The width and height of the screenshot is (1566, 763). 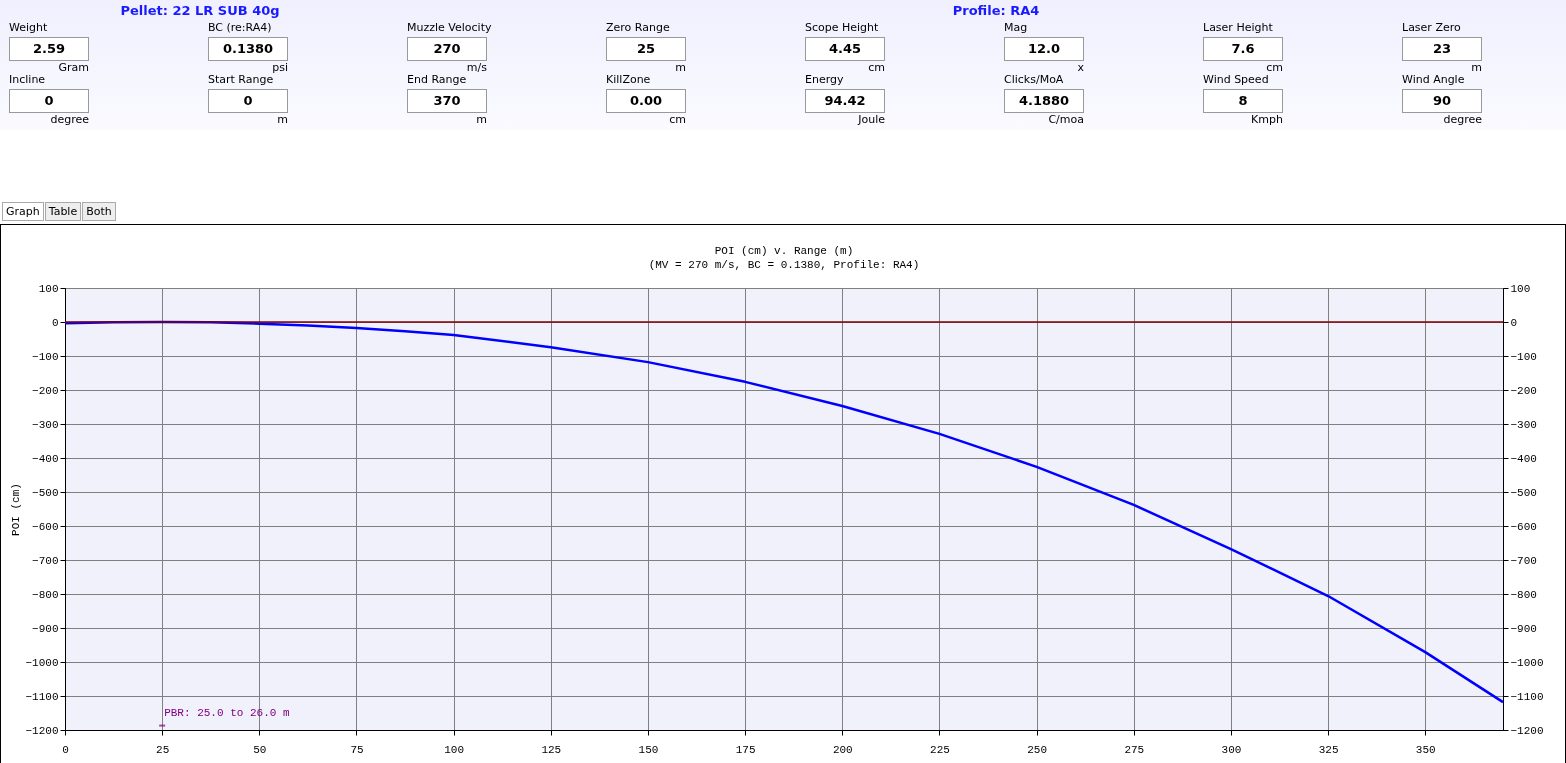 I want to click on y-tick-label: 0, so click(x=55, y=322).